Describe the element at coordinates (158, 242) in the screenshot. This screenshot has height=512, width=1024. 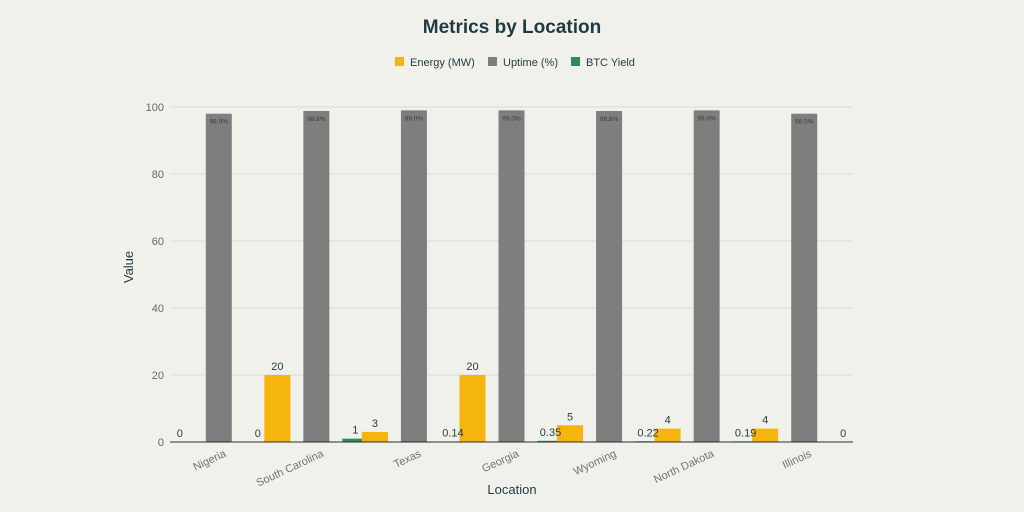
I see `y-tick-label: 60` at that location.